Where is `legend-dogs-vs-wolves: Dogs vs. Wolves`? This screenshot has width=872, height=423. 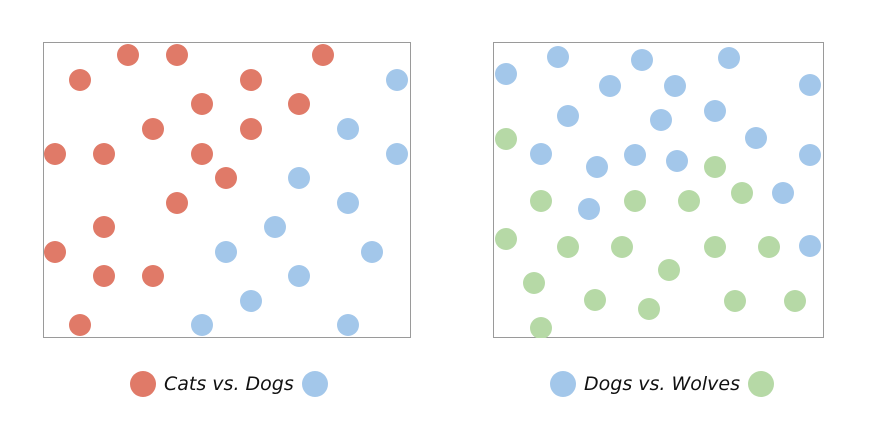
legend-dogs-vs-wolves: Dogs vs. Wolves is located at coordinates (662, 384).